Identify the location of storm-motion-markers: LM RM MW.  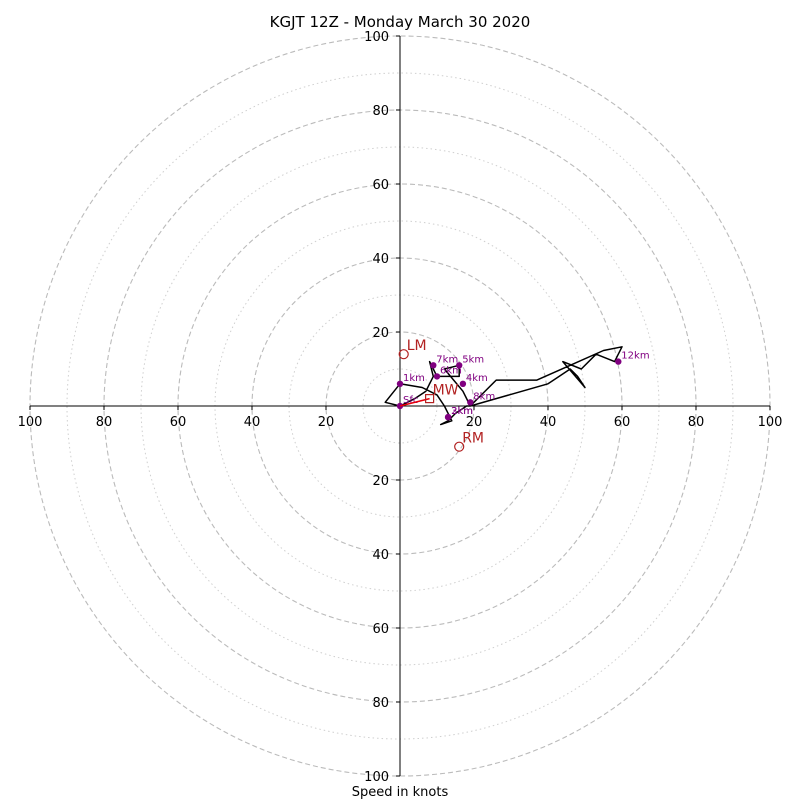
(441, 395).